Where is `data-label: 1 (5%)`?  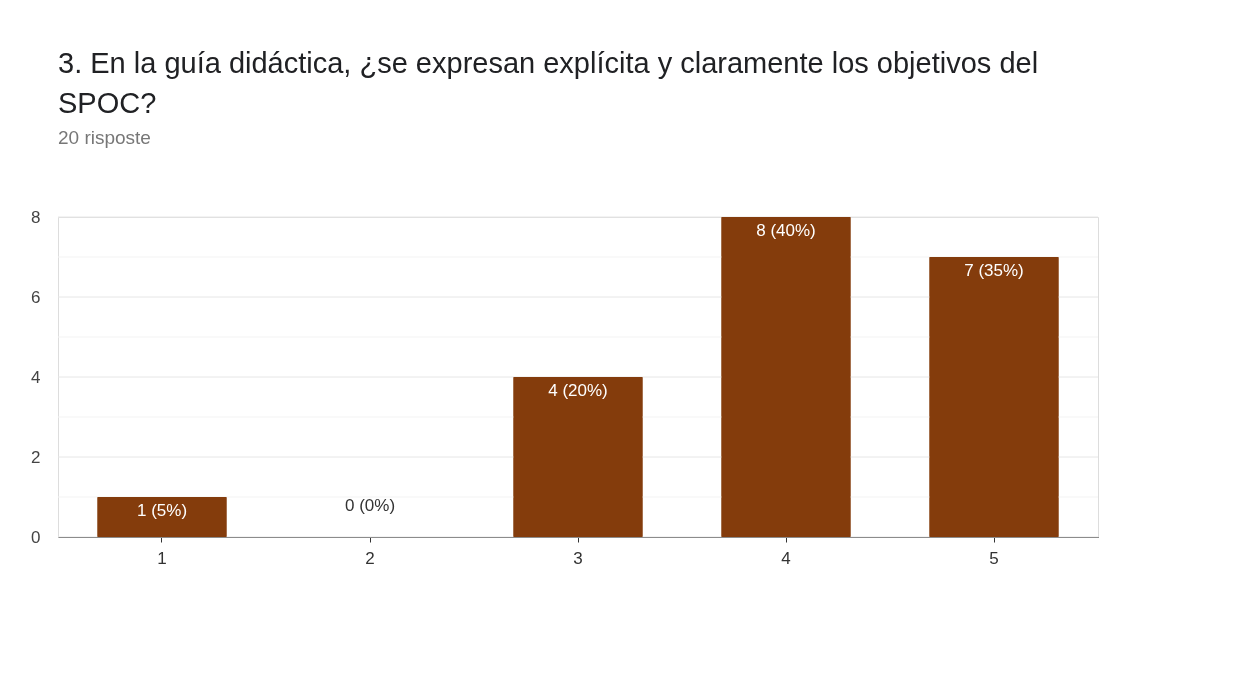
data-label: 1 (5%) is located at coordinates (162, 510).